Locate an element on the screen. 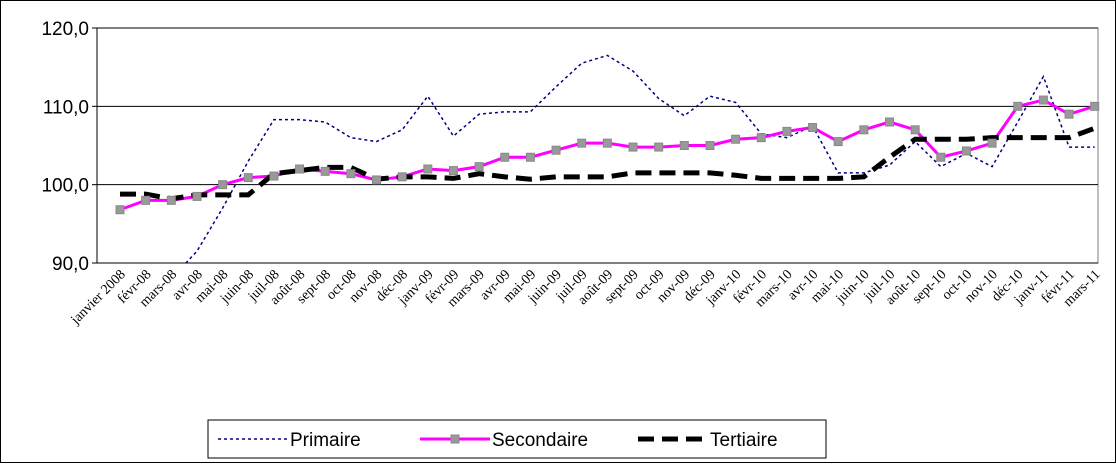  y-tick-label: 120,0 is located at coordinates (65, 29).